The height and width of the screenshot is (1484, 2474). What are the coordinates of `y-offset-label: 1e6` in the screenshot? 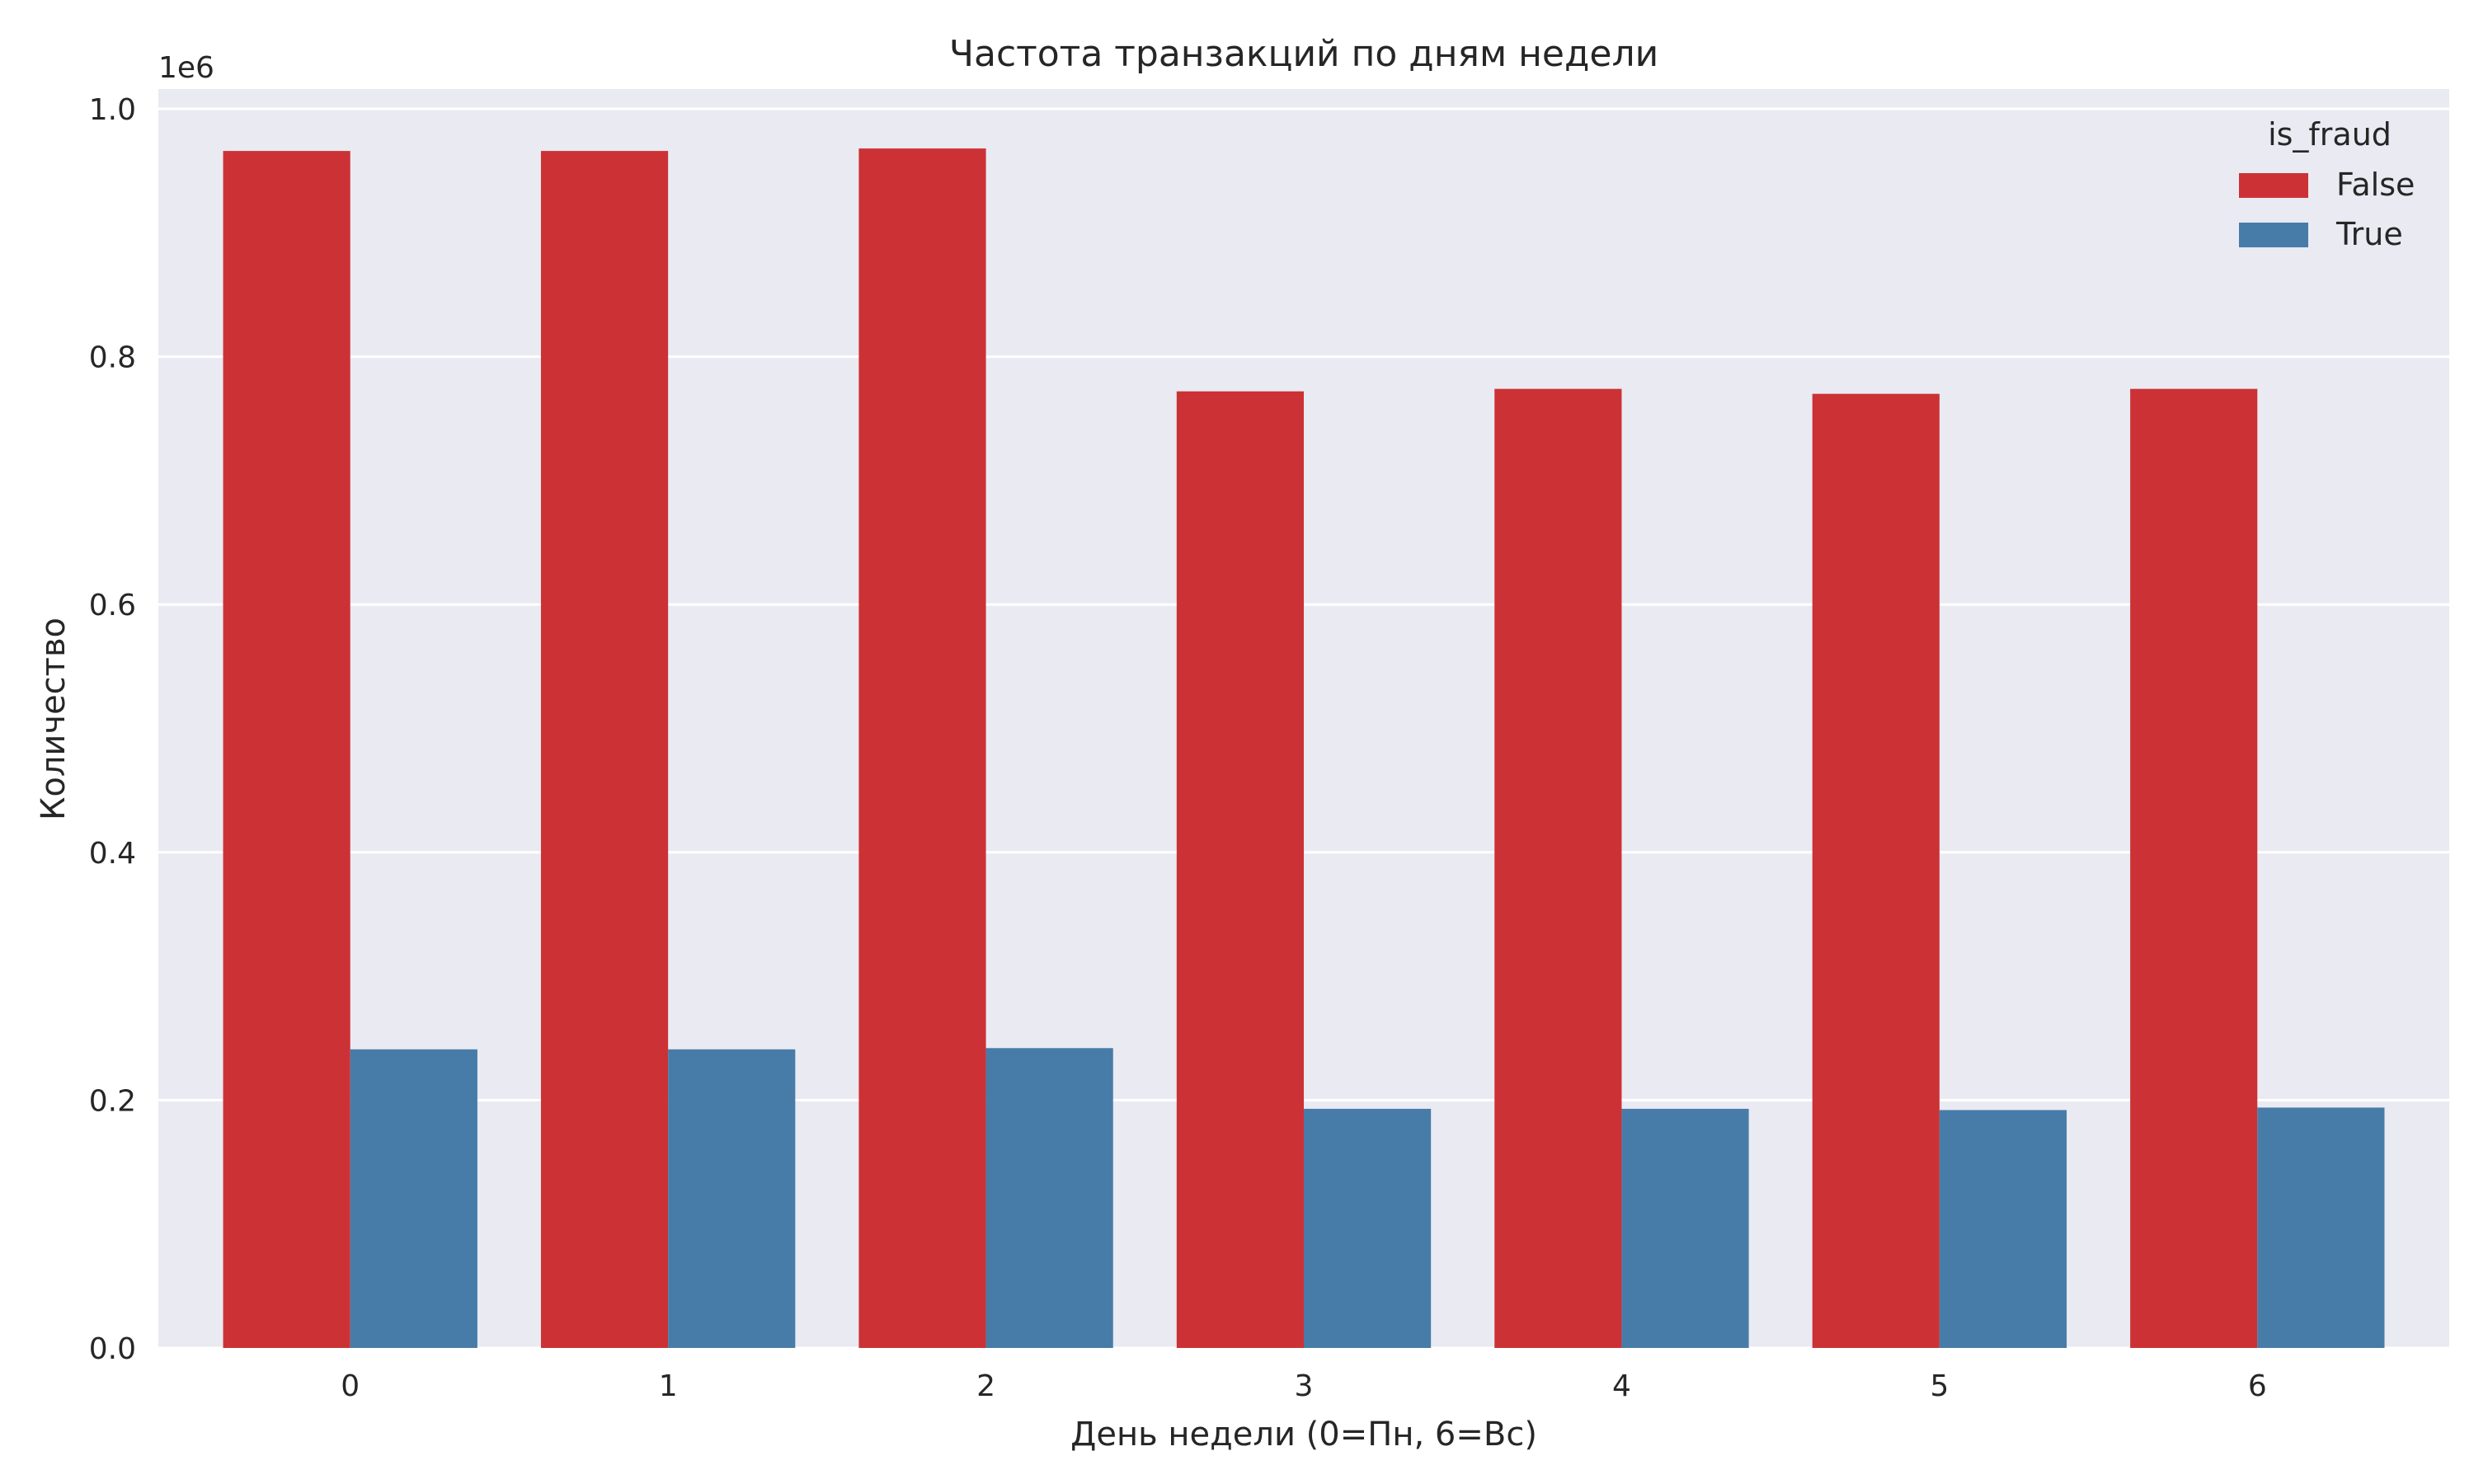 It's located at (186, 68).